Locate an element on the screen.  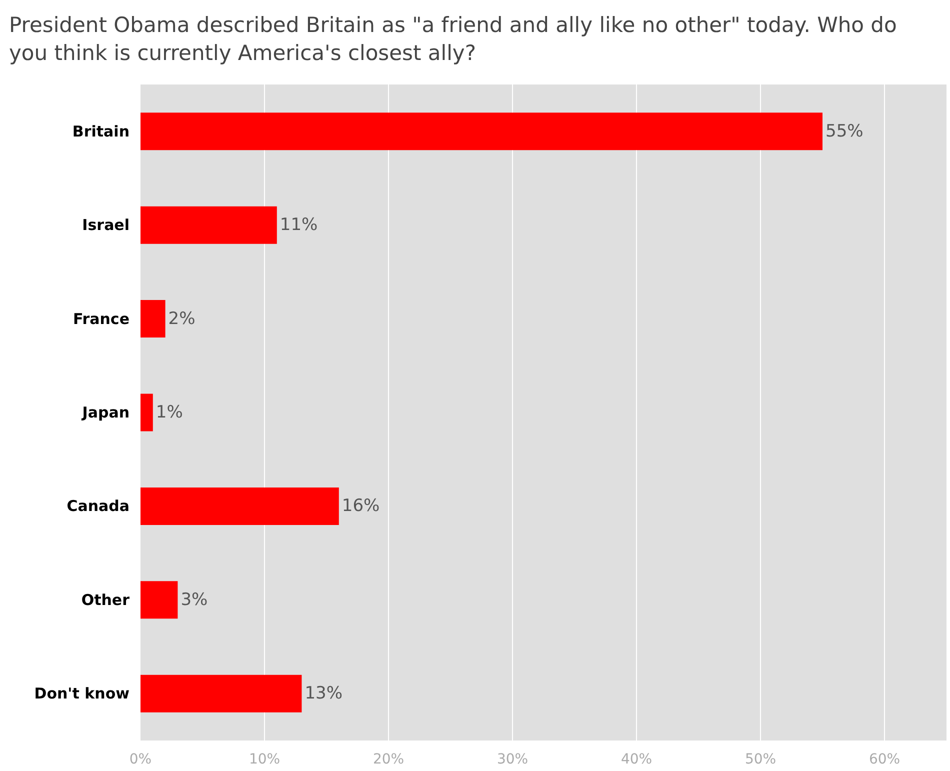
y-tick-label: Japan is located at coordinates (105, 413).